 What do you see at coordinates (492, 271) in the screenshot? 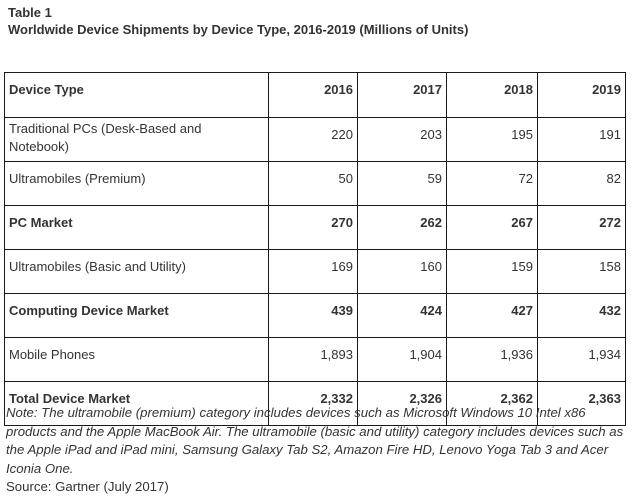
I see `row-value: 159` at bounding box center [492, 271].